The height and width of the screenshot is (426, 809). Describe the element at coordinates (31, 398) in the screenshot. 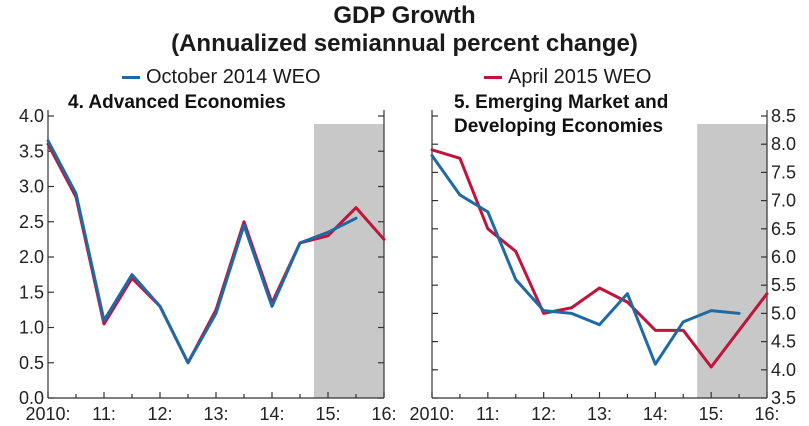

I see `y-tick-label: 0.0` at that location.